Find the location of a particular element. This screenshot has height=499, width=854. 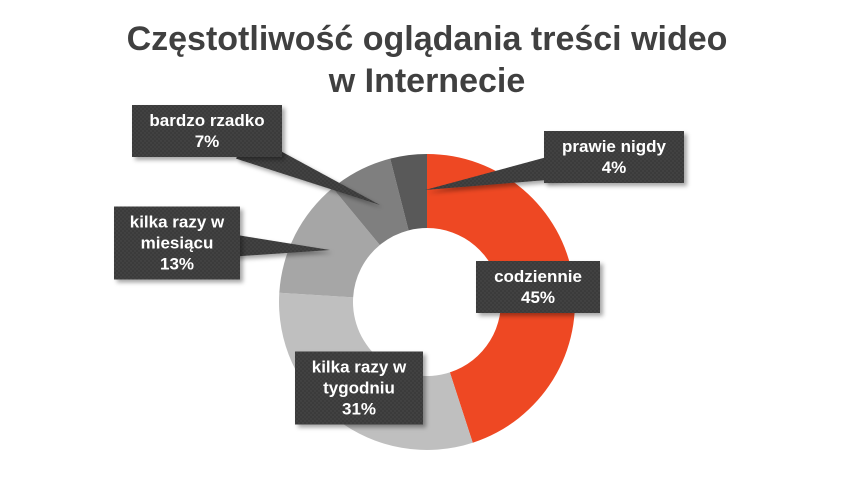

data-label-text-0: codziennie is located at coordinates (538, 276).